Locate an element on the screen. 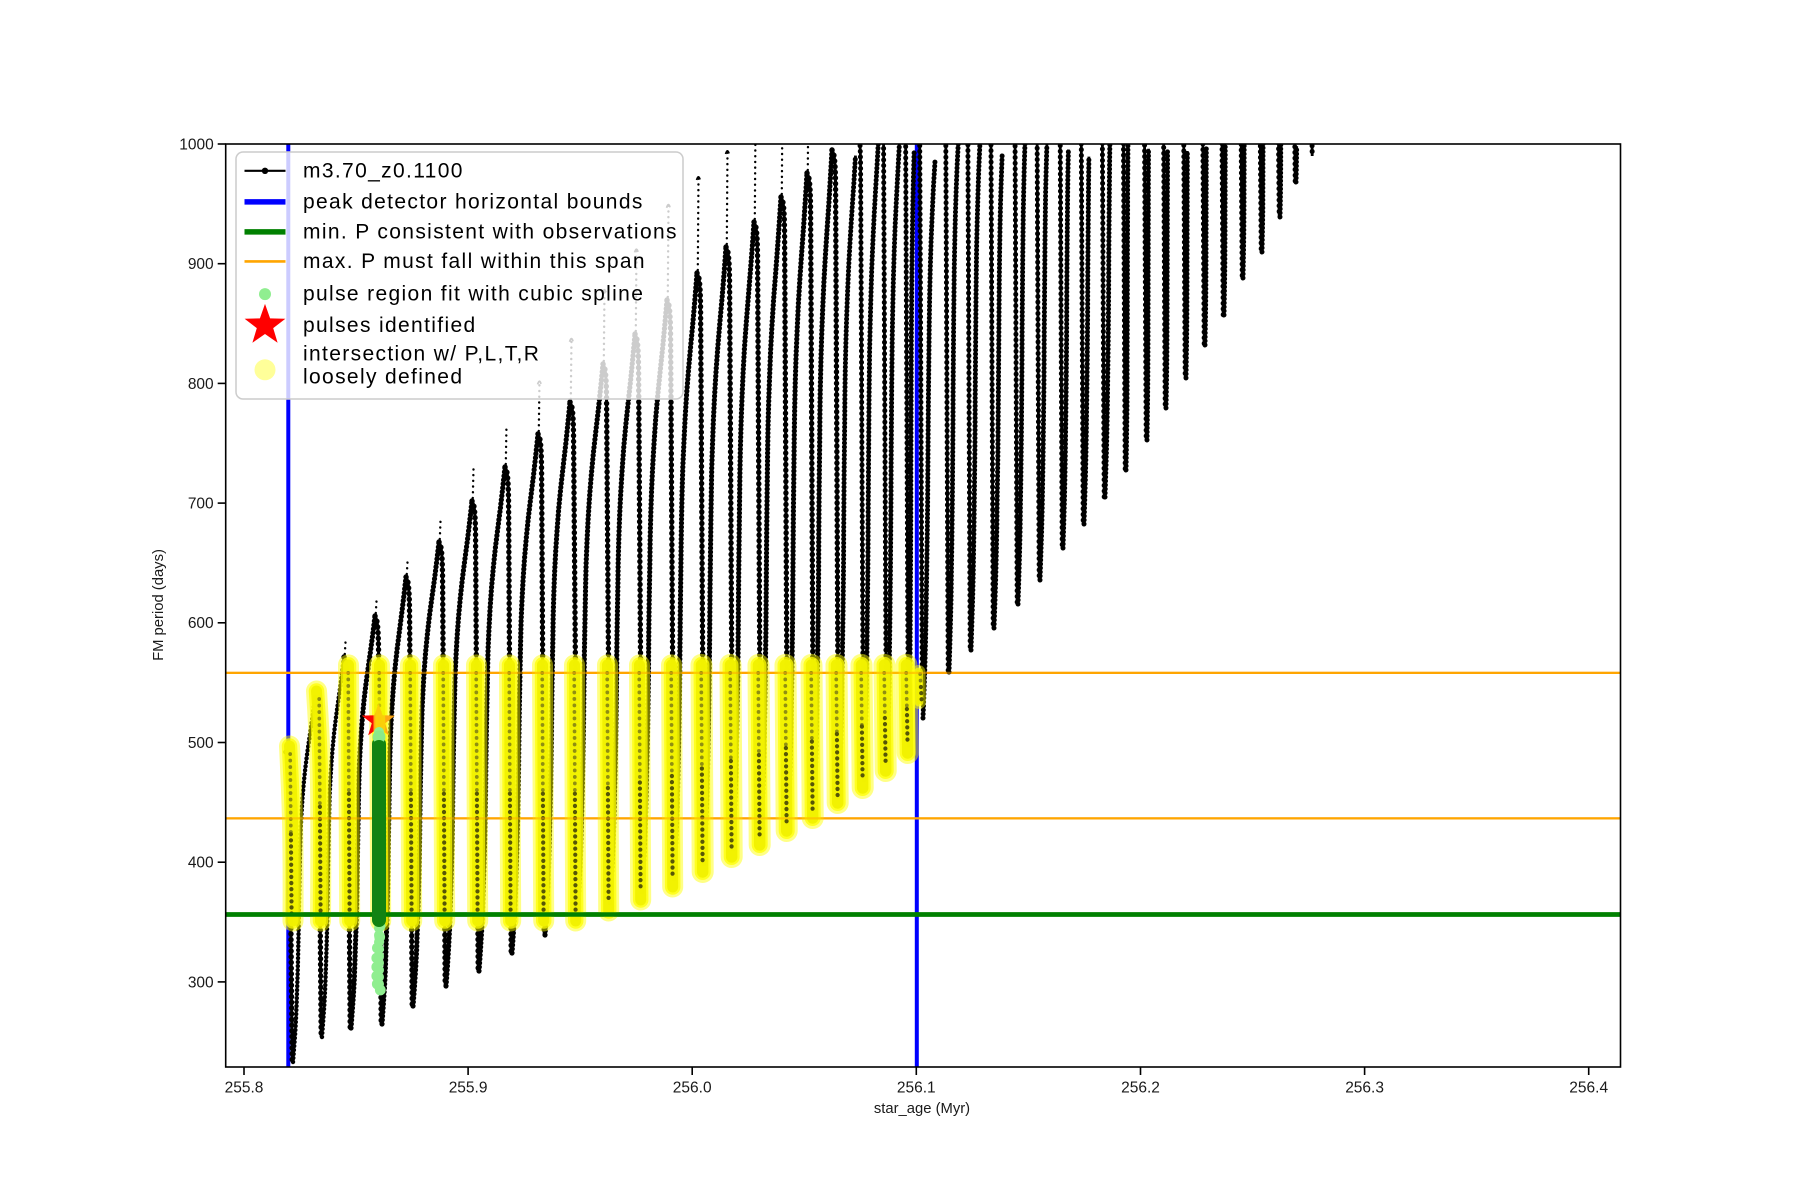 This screenshot has height=1200, width=1800. svg-text:min. P consistent with observa: min. P consistent with observations is located at coordinates (490, 231).